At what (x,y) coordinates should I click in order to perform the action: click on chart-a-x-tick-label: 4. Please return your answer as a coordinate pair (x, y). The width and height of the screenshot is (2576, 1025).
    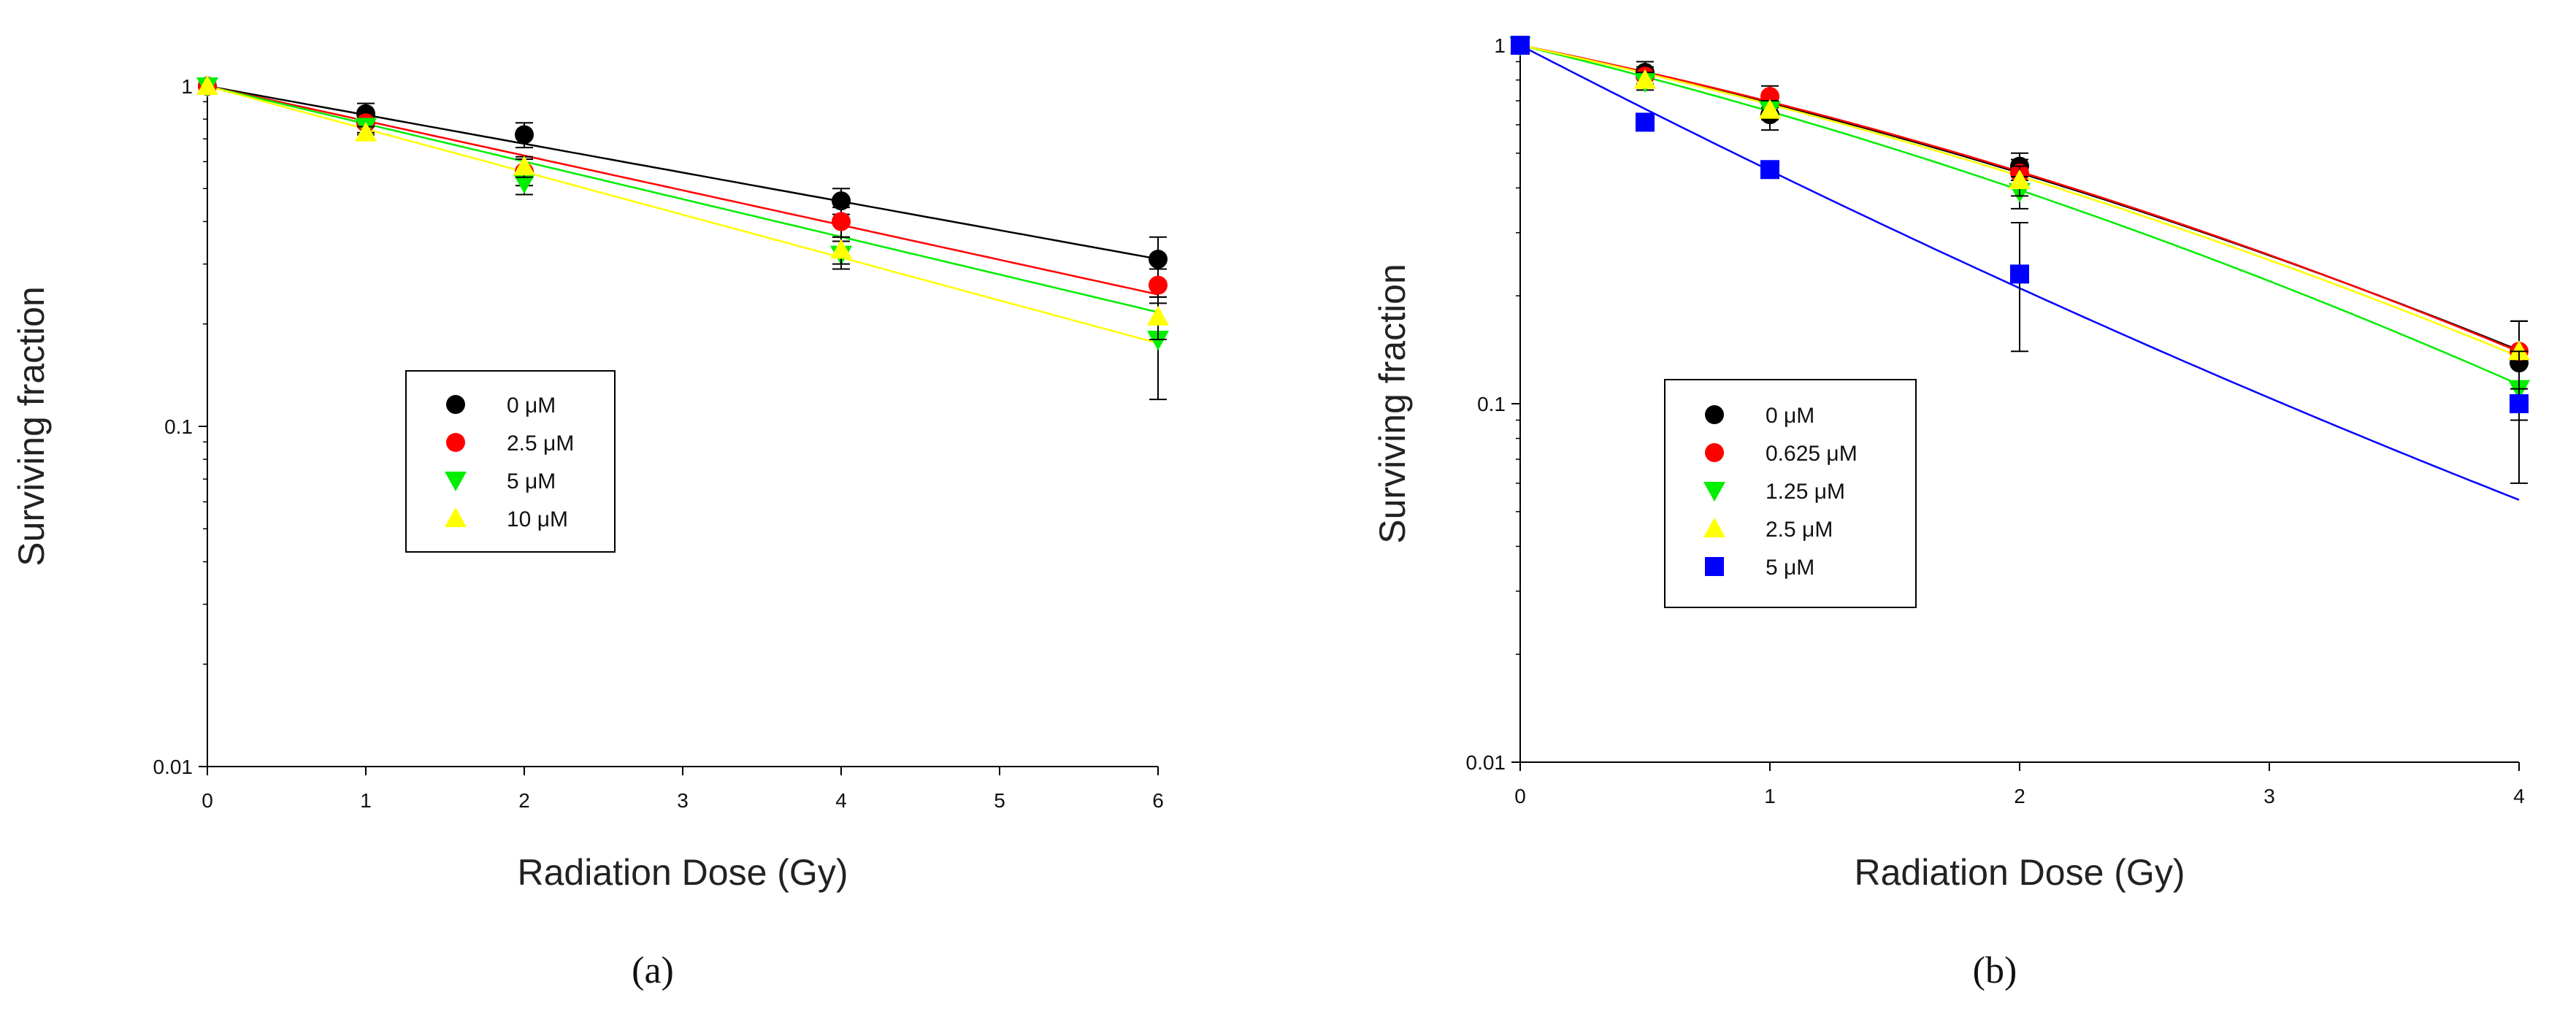
    Looking at the image, I should click on (841, 800).